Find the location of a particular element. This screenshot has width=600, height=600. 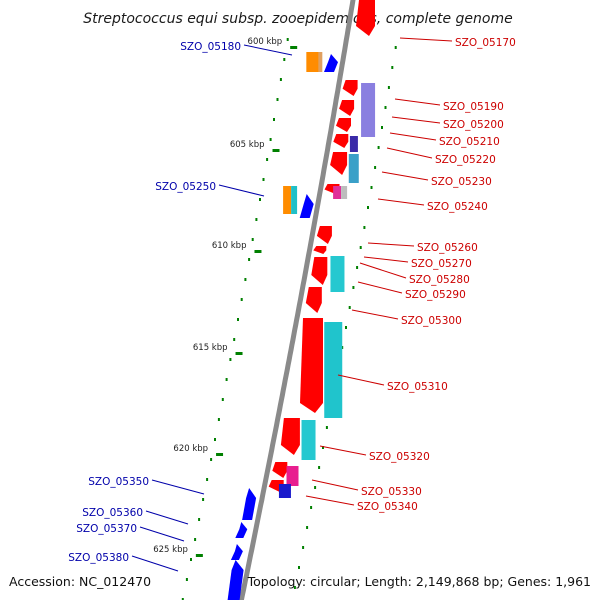

forward-gene-label: SZO_05260 is located at coordinates (447, 248).